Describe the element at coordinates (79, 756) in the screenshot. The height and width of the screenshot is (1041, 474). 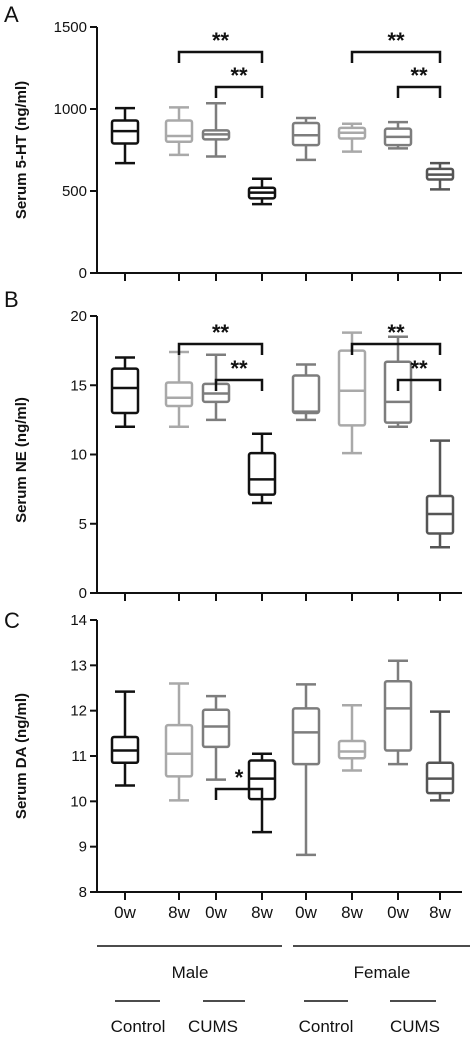
I see `panel-c-y-tick-label: 11` at that location.